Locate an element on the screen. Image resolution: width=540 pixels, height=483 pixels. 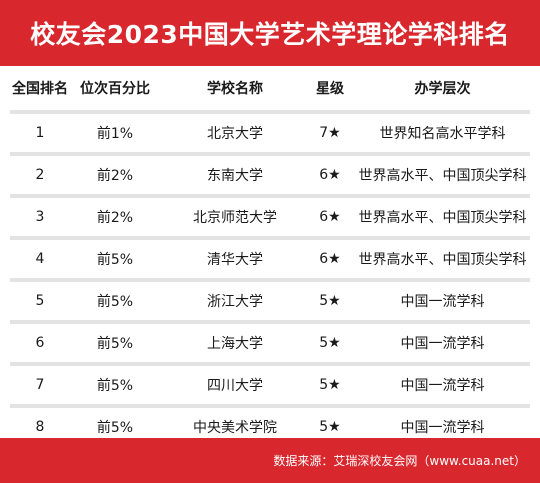
cell-level: 世界知名高水平学科 is located at coordinates (442, 134).